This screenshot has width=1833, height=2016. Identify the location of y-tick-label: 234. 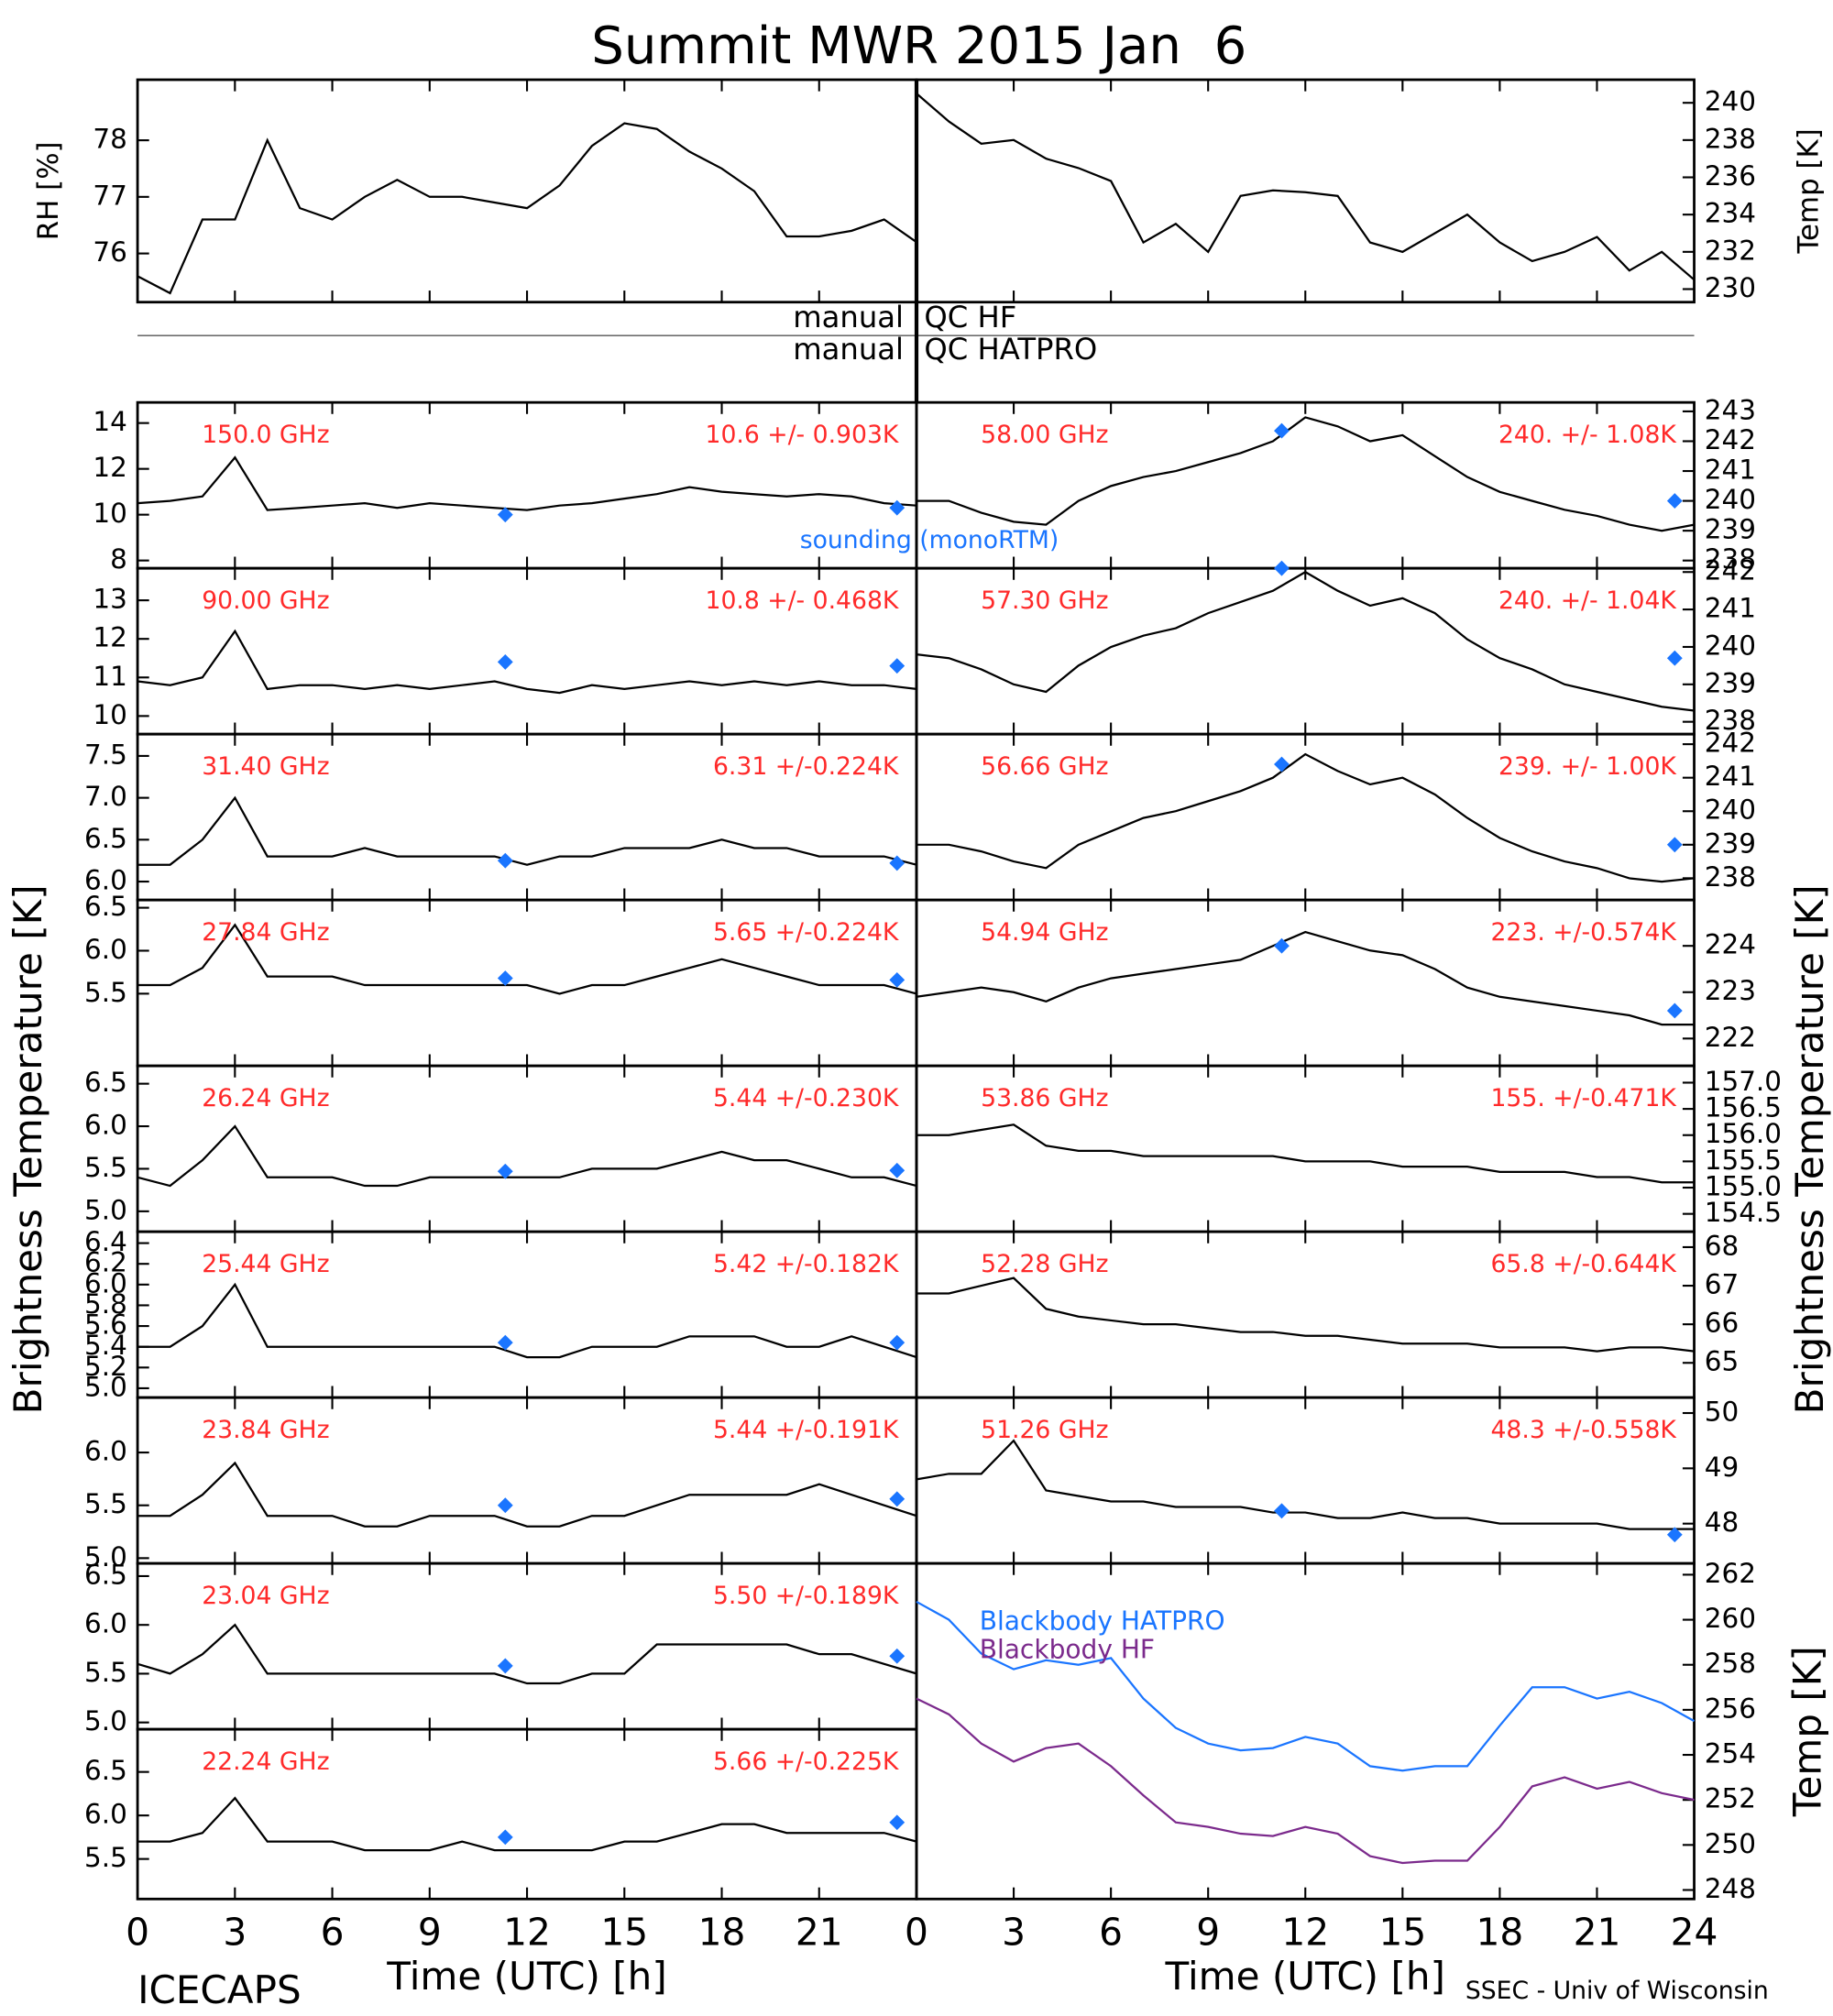
(1730, 213).